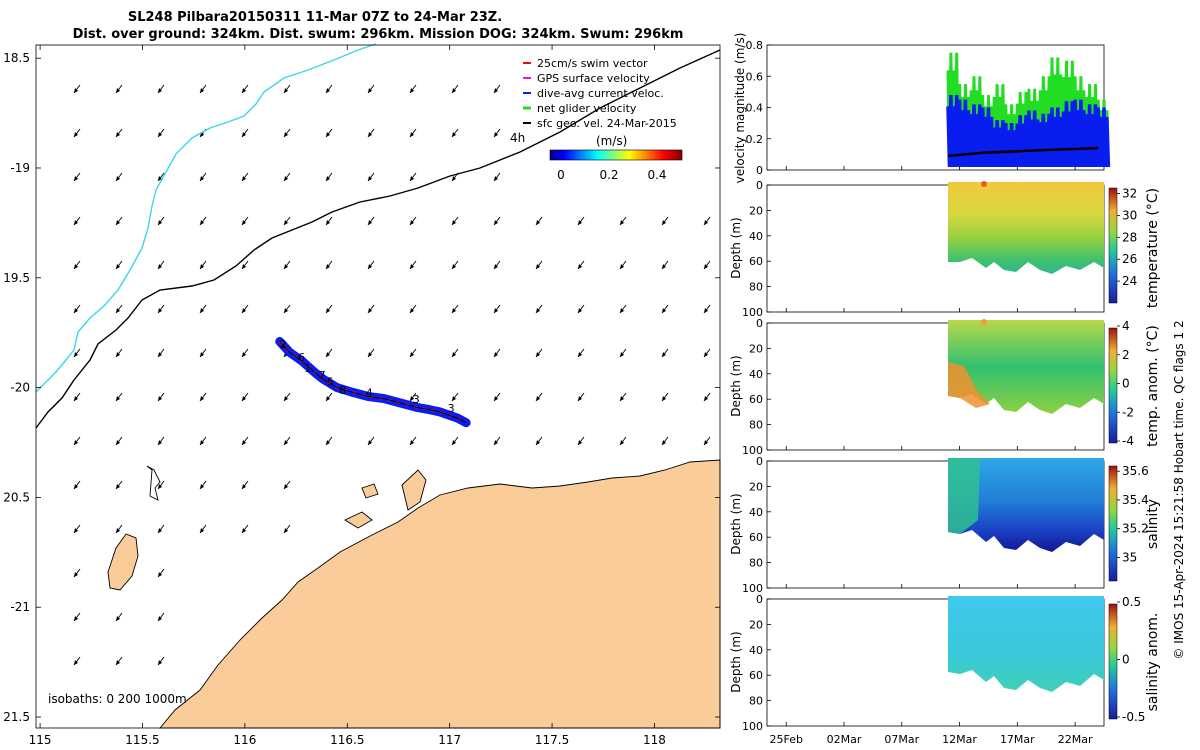 This screenshot has width=1200, height=750. What do you see at coordinates (20, 388) in the screenshot?
I see `map-ytick-label: -20` at bounding box center [20, 388].